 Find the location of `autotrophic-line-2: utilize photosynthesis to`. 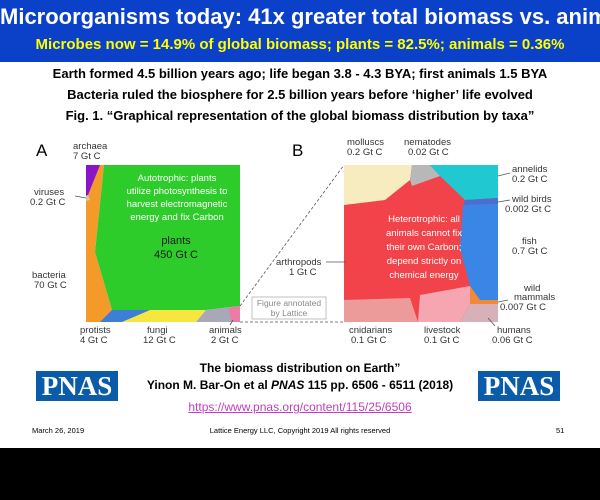

autotrophic-line-2: utilize photosynthesis to is located at coordinates (177, 191).